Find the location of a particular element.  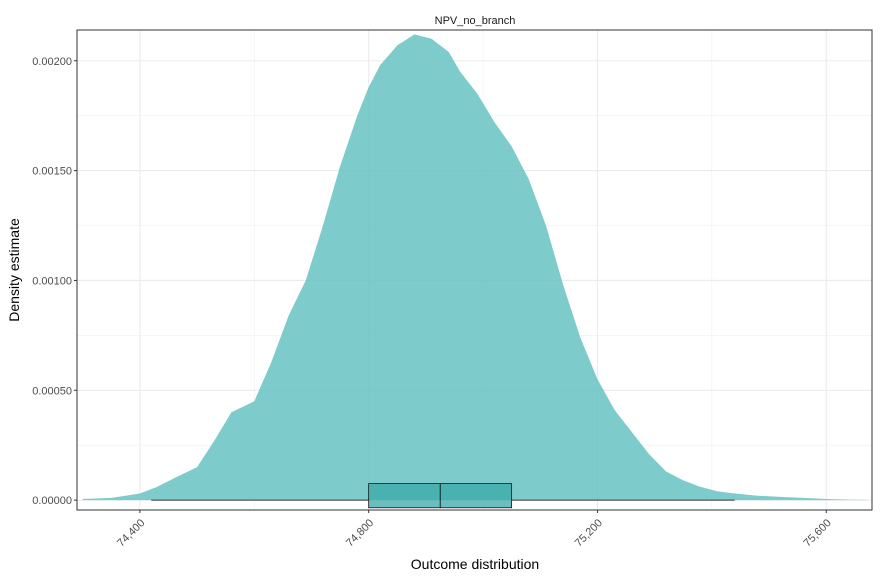

y-tick-label: 0.00000 is located at coordinates (52, 501).